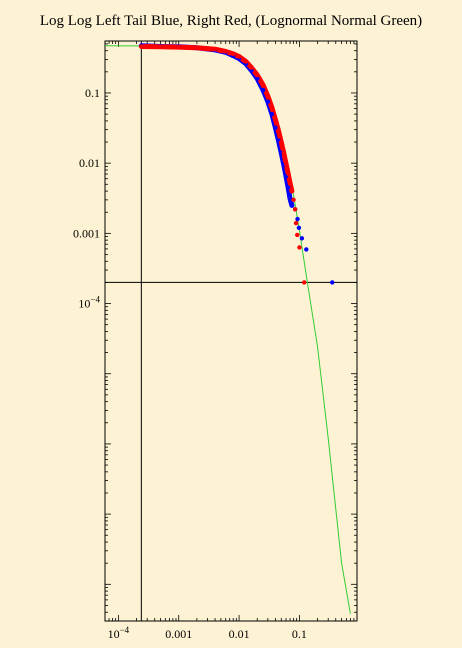 The height and width of the screenshot is (648, 462). I want to click on x-tick-label-base: 10, so click(114, 634).